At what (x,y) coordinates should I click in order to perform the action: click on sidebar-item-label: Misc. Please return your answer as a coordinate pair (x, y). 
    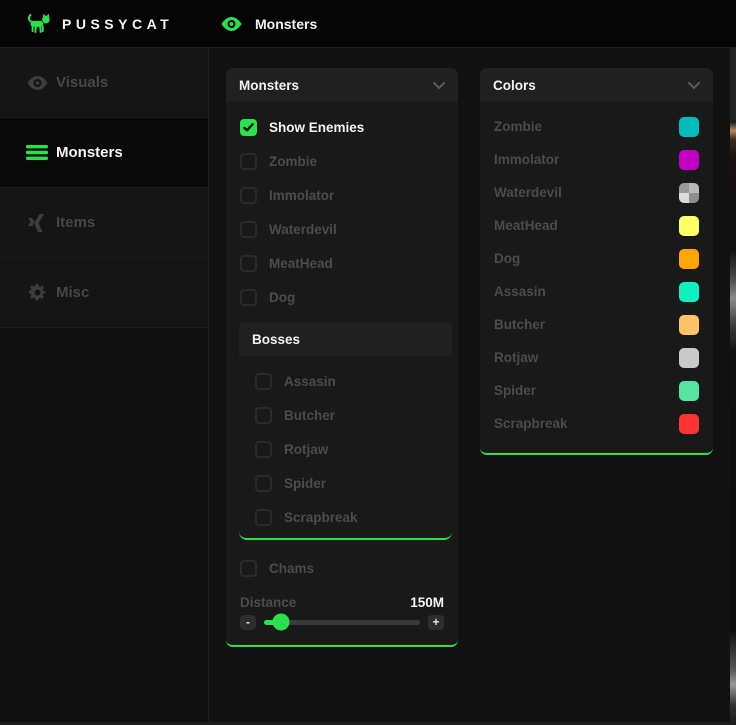
    Looking at the image, I should click on (73, 292).